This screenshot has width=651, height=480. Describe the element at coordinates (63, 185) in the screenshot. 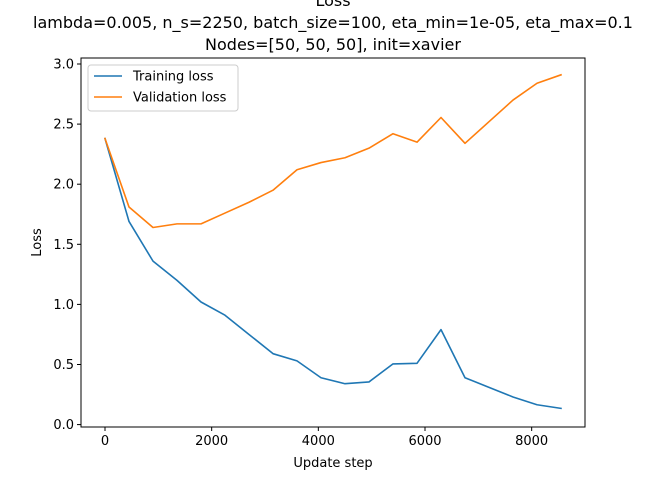

I see `y-tick-label: 2.0` at that location.